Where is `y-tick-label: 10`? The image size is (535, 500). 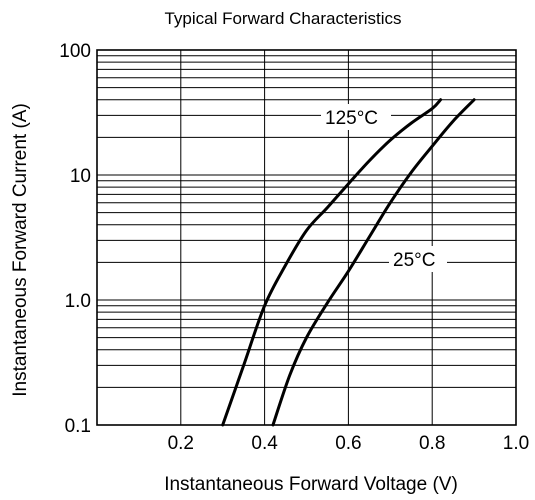 y-tick-label: 10 is located at coordinates (80, 176).